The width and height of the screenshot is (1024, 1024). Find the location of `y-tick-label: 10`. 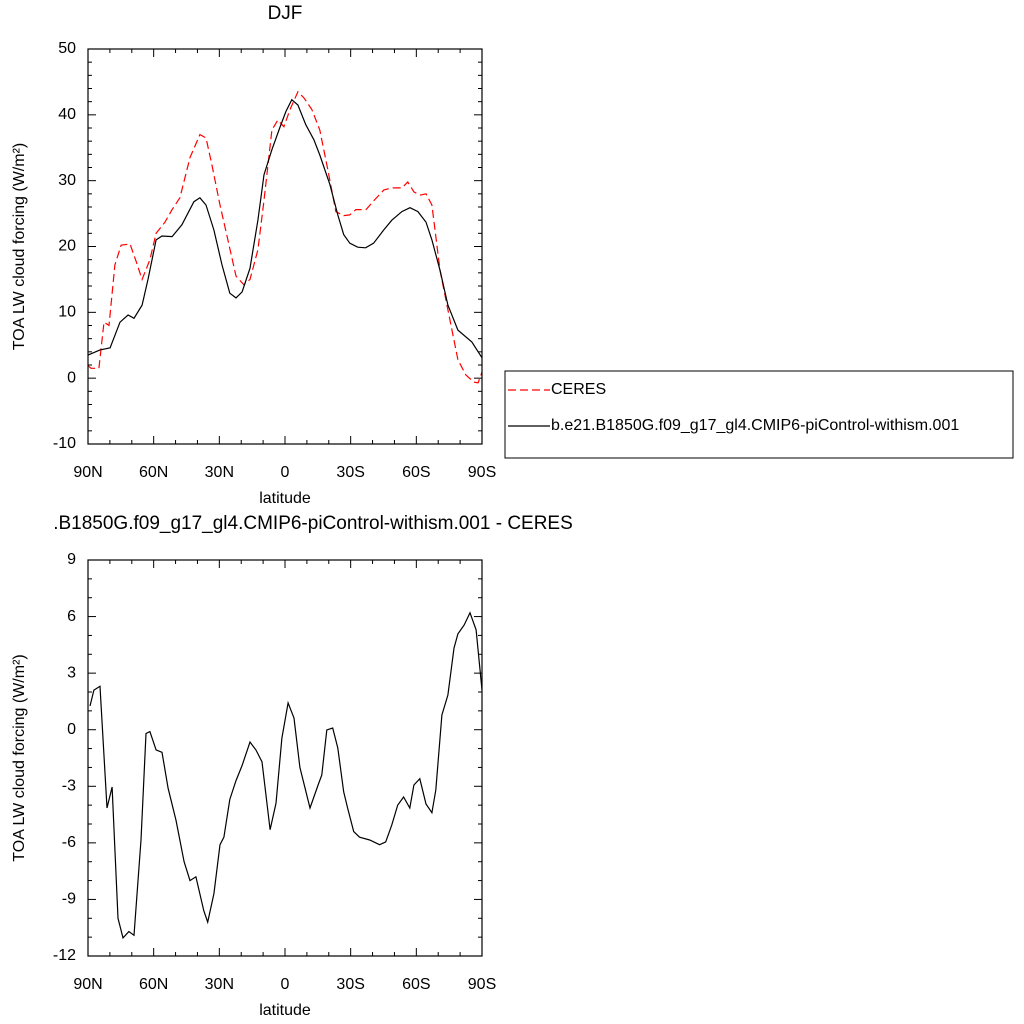

y-tick-label: 10 is located at coordinates (67, 312).